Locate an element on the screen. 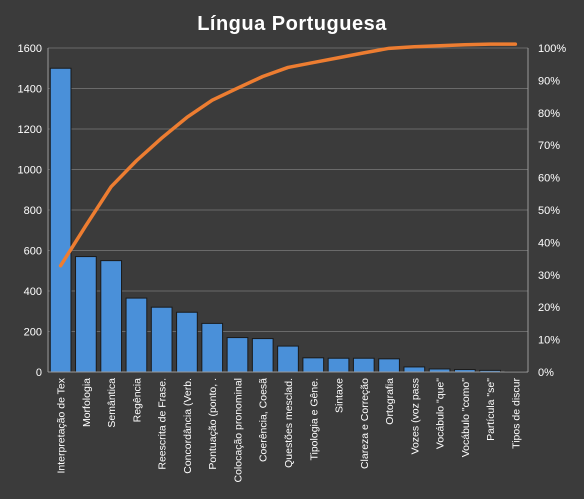 The width and height of the screenshot is (584, 499). y2-tick-label: 90% is located at coordinates (549, 81).